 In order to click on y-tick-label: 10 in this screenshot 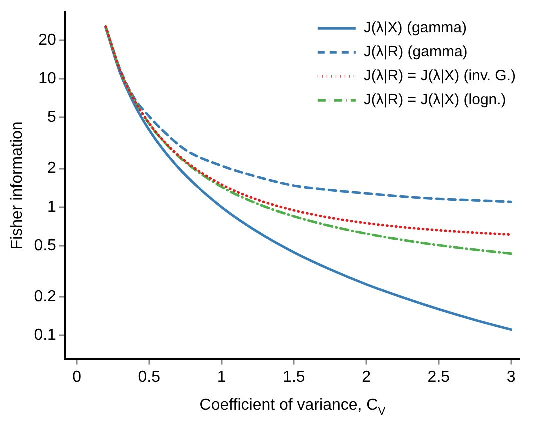, I will do `click(47, 79)`.